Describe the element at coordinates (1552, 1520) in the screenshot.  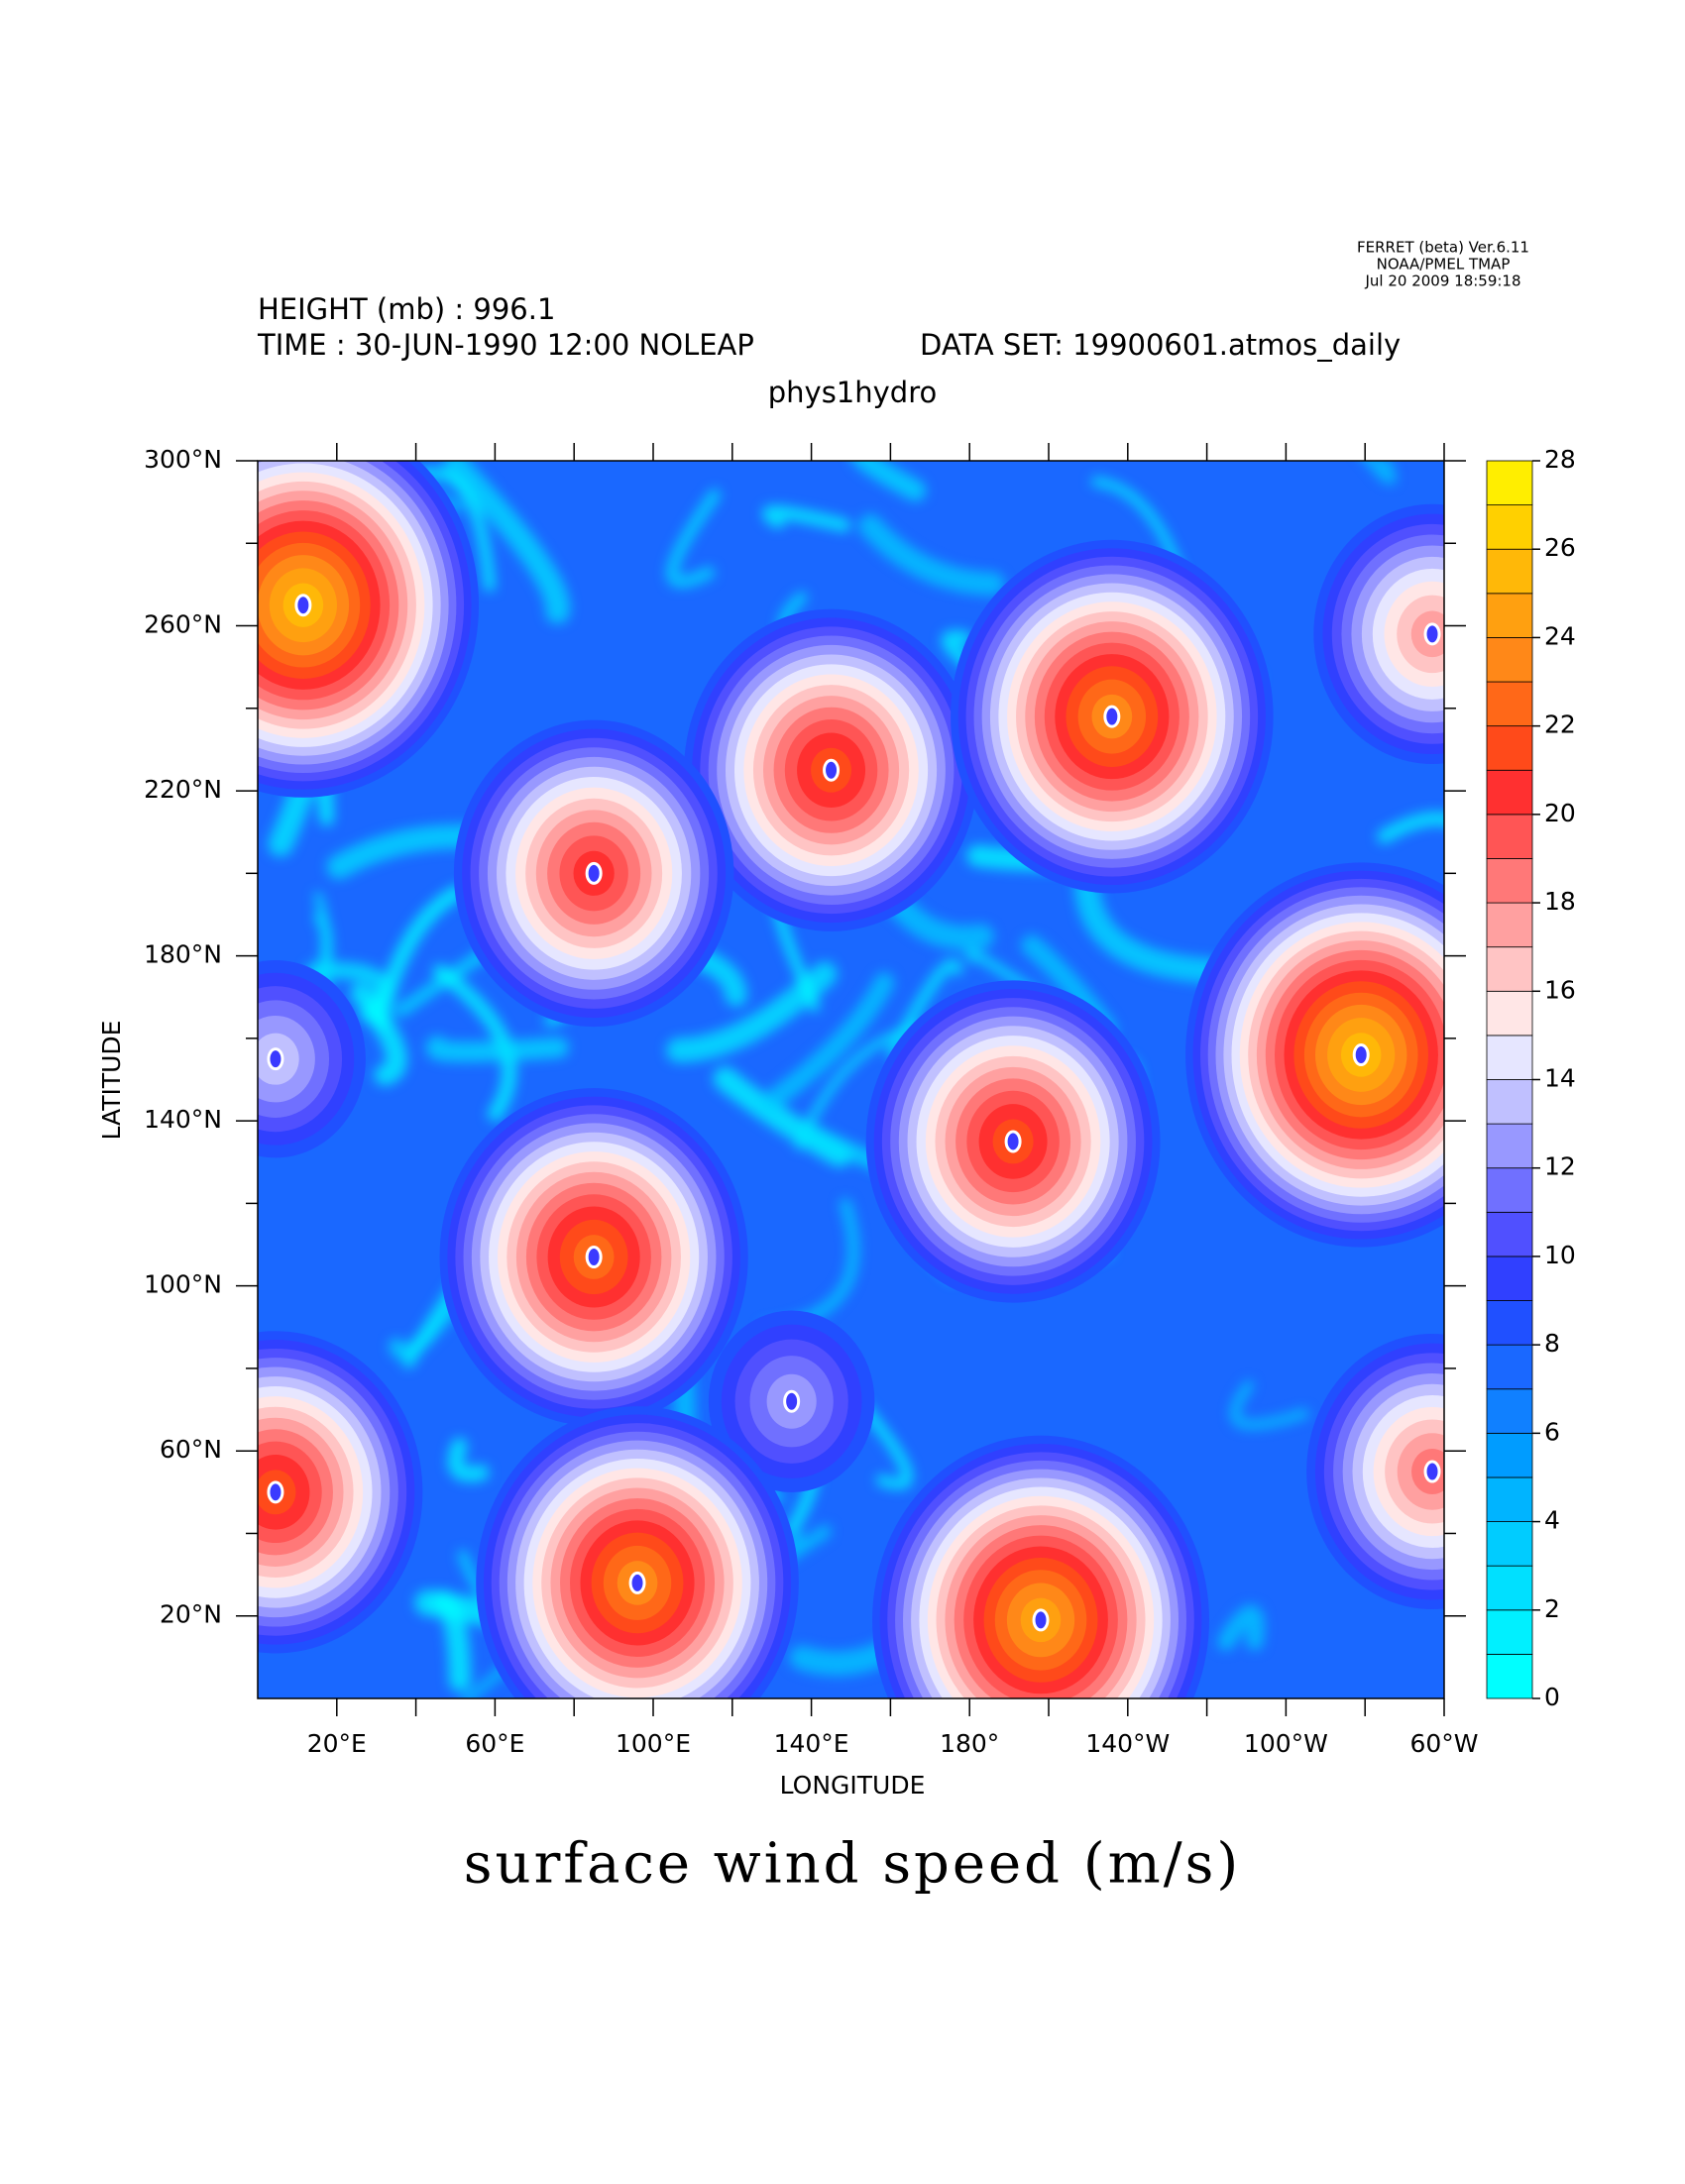
I see `colorbar-label: 4` at that location.